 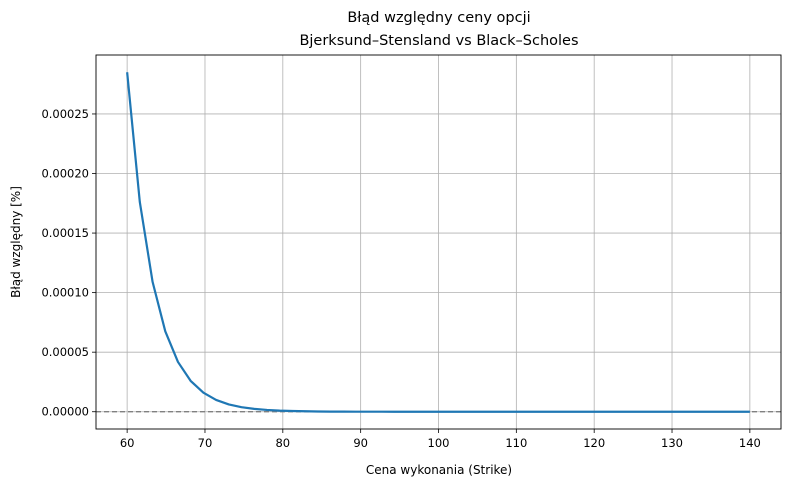 I want to click on y-tick-label: 0.00000, so click(x=65, y=412).